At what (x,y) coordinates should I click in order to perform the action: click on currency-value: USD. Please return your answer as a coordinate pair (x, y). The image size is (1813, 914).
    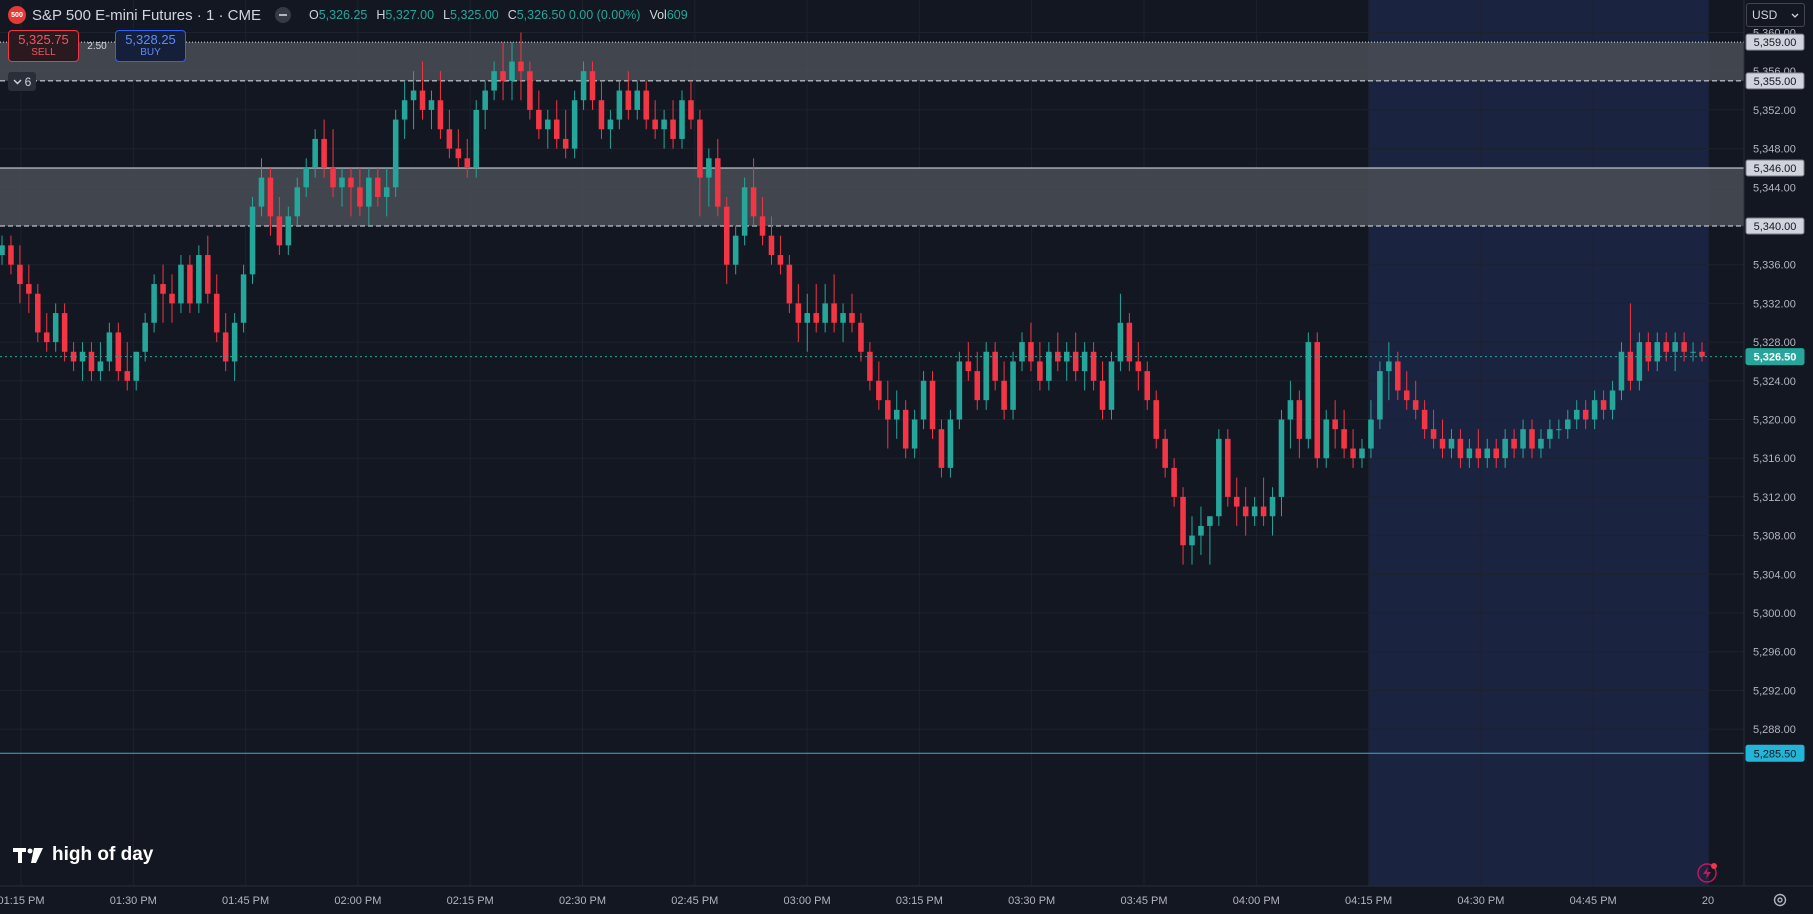
    Looking at the image, I should click on (1765, 15).